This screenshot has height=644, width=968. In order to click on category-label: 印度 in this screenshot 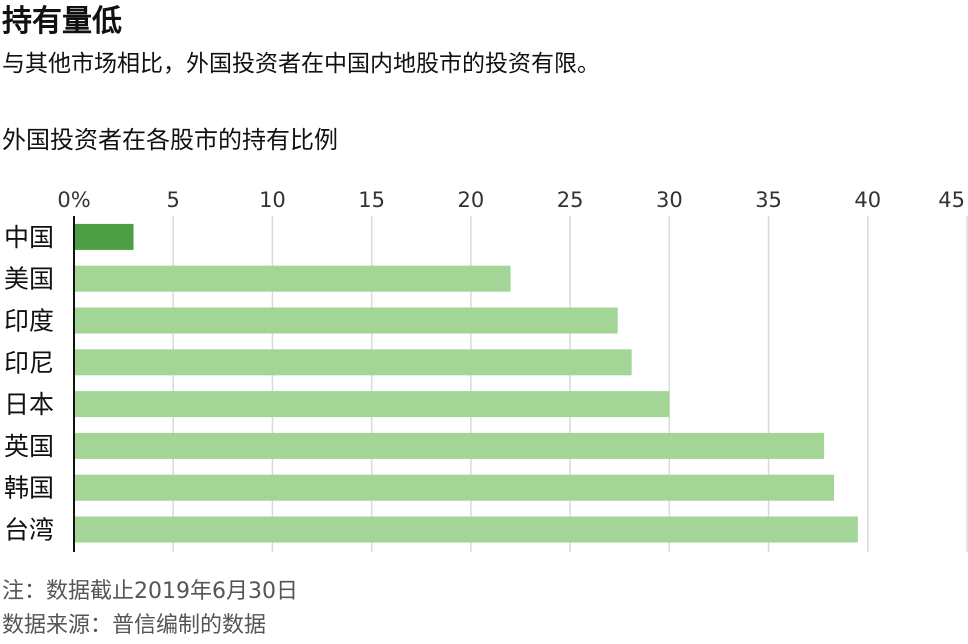, I will do `click(29, 321)`.